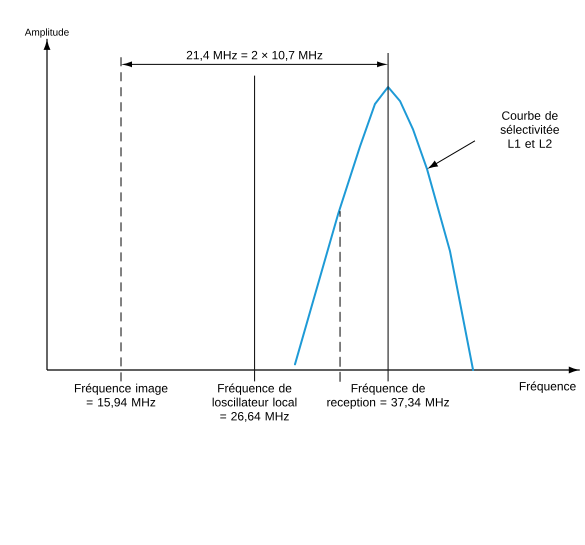 The height and width of the screenshot is (545, 585). Describe the element at coordinates (529, 129) in the screenshot. I see `annotation: Courbe de sélectivitée L1 et L2` at that location.